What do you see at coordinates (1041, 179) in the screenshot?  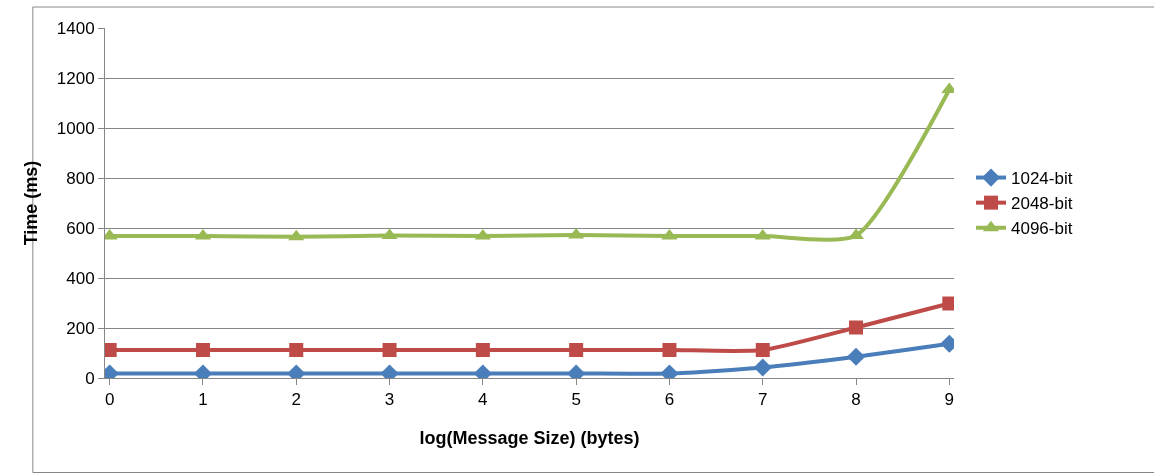 I see `legend-label: 1024-bit` at bounding box center [1041, 179].